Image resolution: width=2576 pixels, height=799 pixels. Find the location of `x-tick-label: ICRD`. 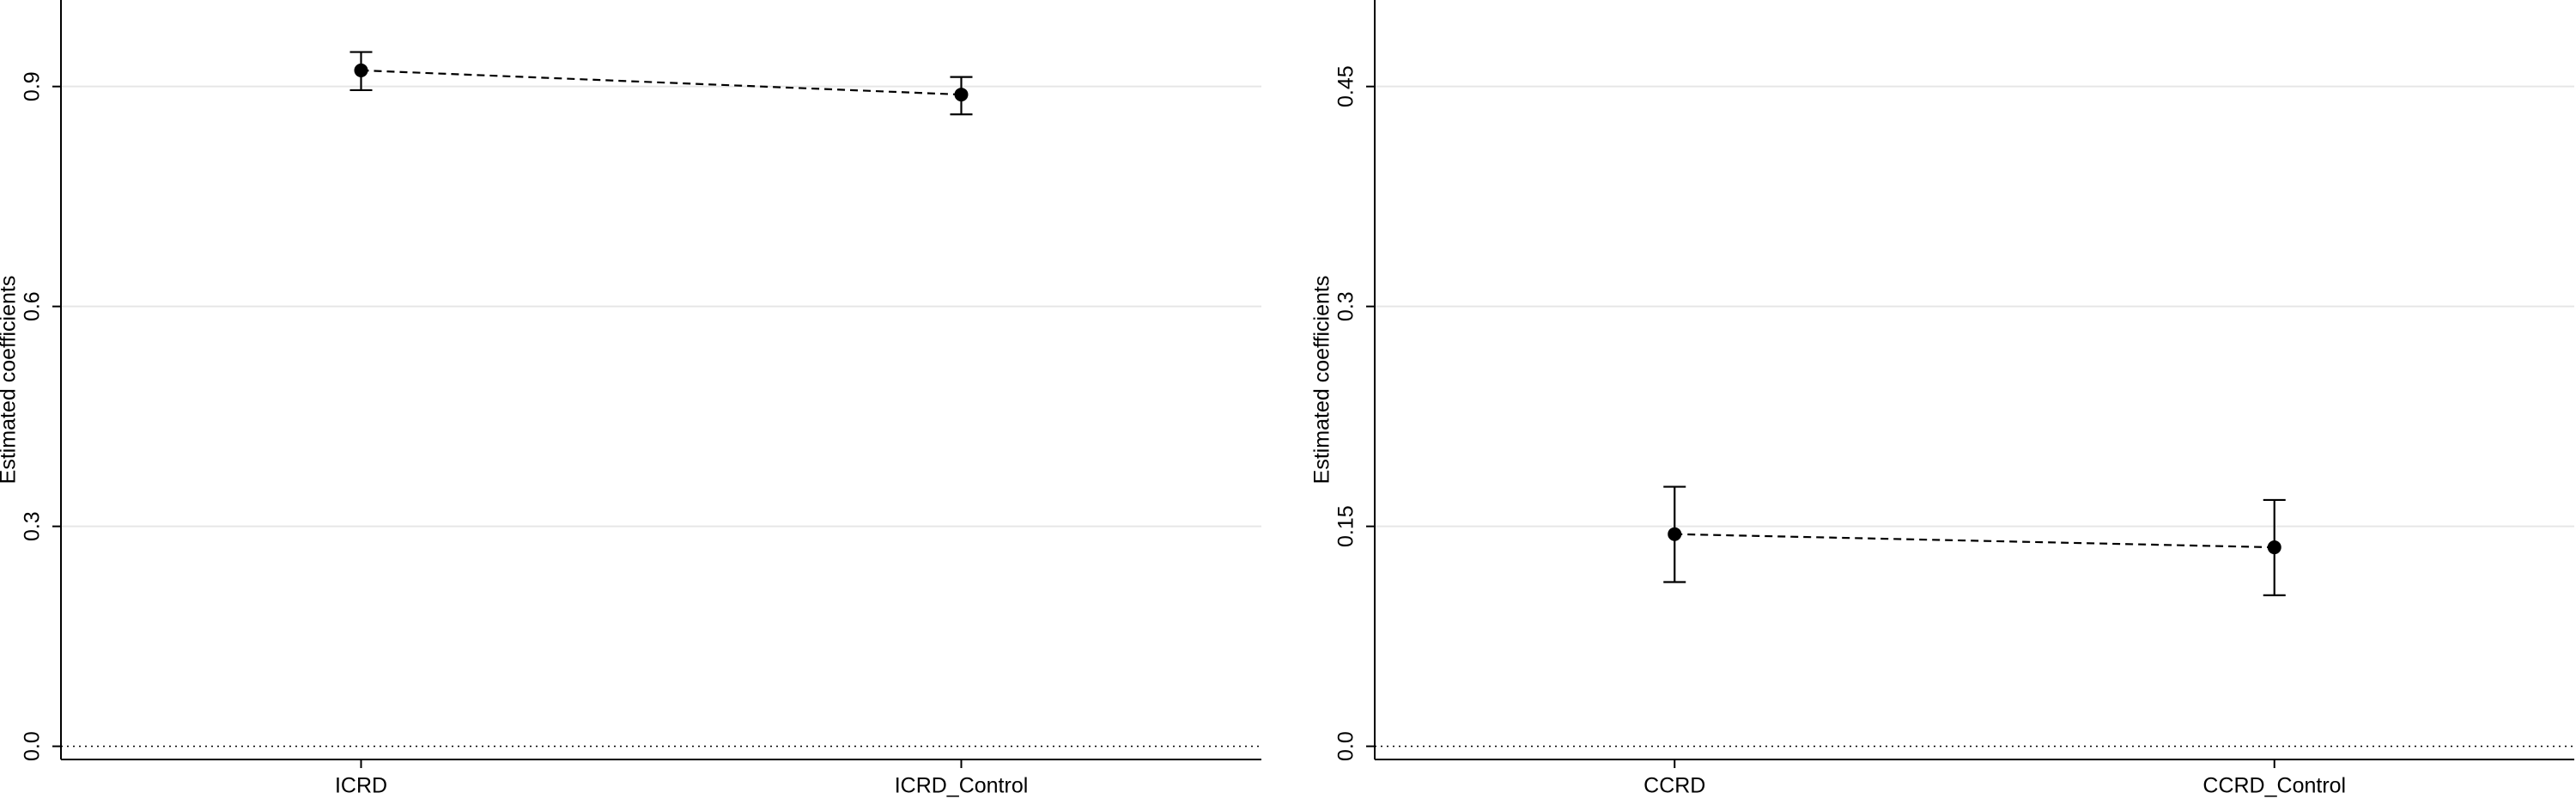

x-tick-label: ICRD is located at coordinates (361, 786).